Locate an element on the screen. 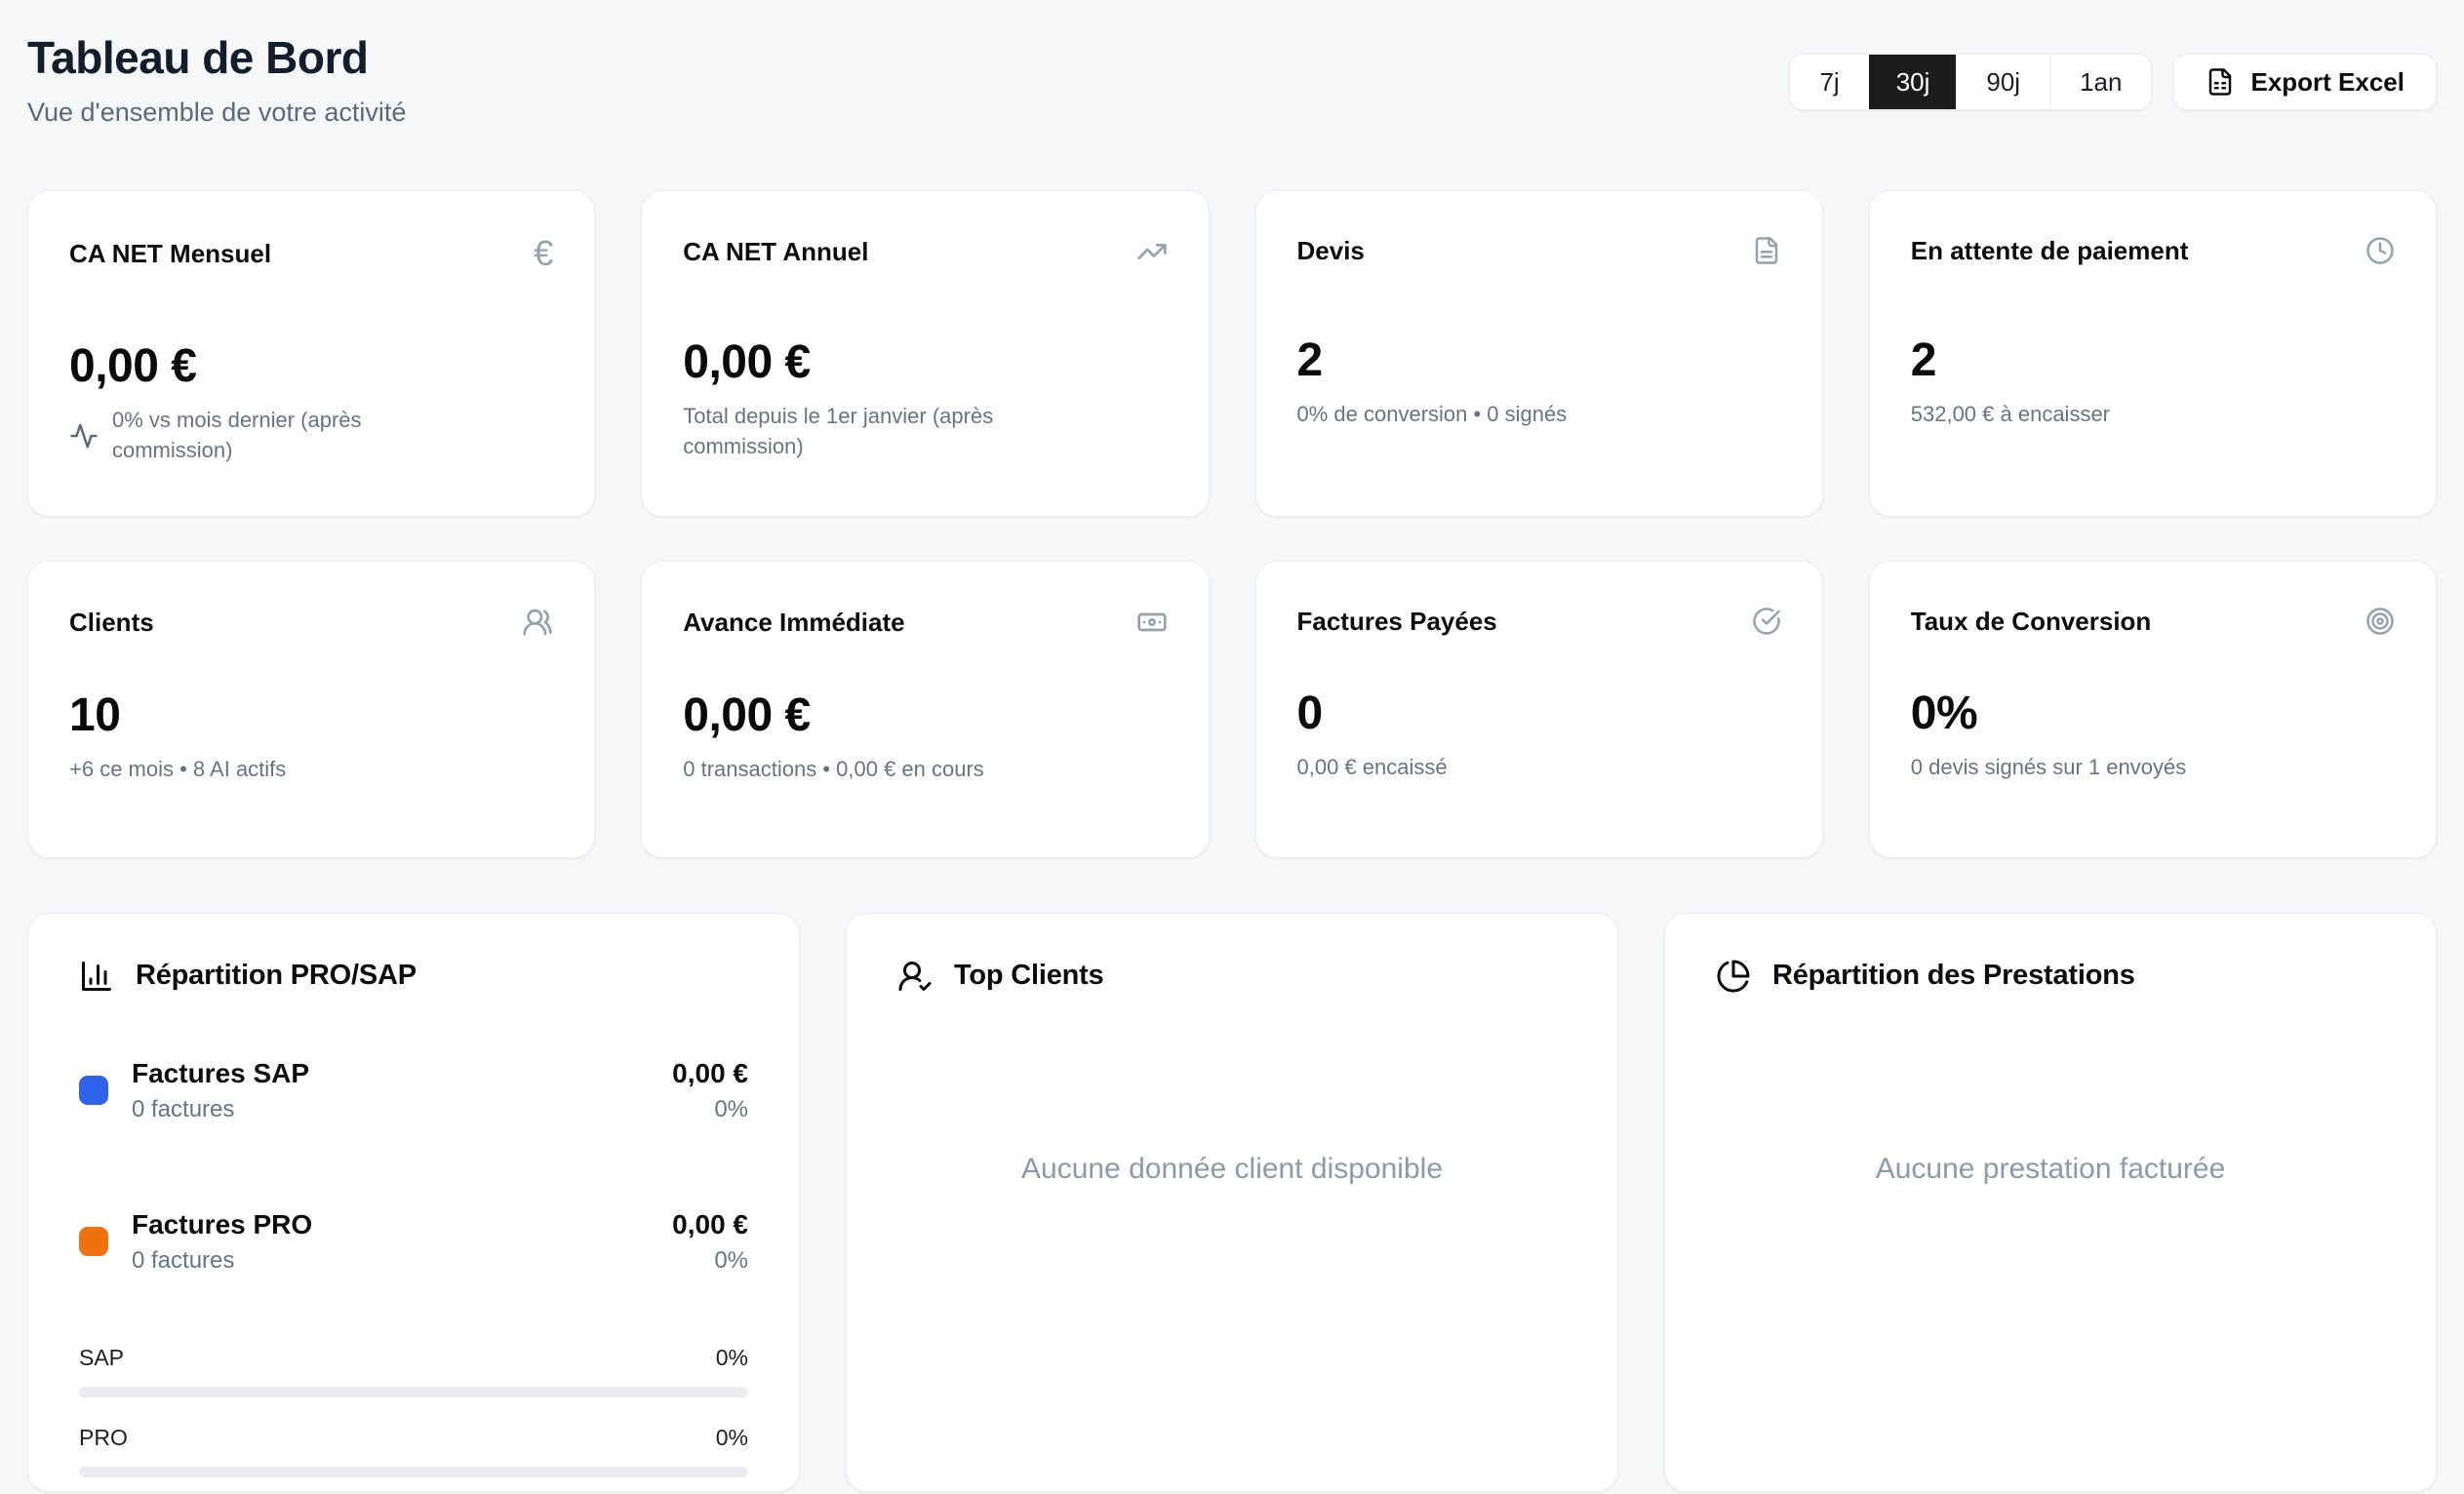 This screenshot has width=2464, height=1494. stat-card-factures-payees: Factures Payées 0 0,00 € encaissé is located at coordinates (1538, 709).